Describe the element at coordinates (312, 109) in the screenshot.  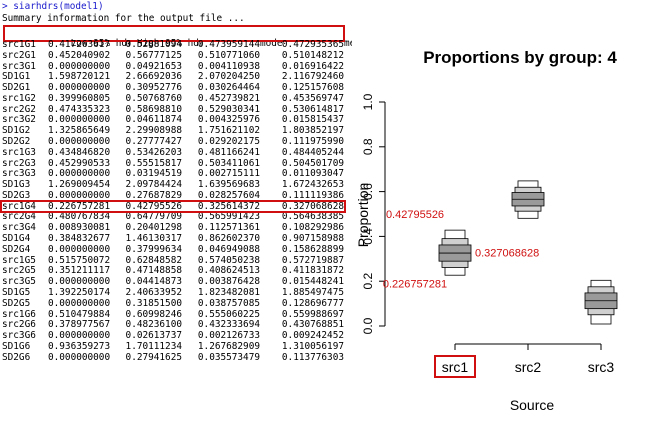
I see `row-cell: 0.530614817` at that location.